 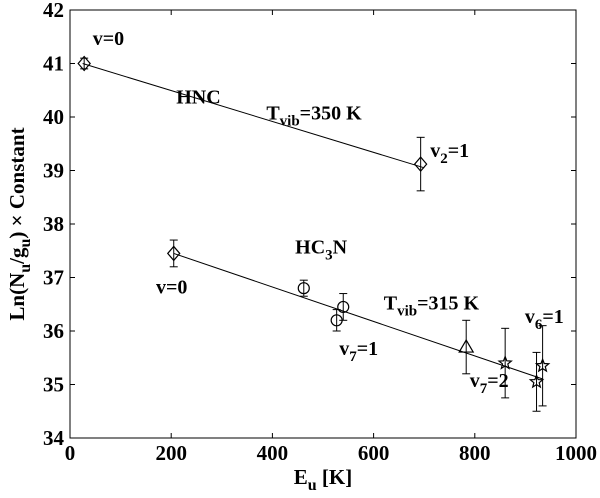 What do you see at coordinates (374, 453) in the screenshot?
I see `x-tick-label: 600` at bounding box center [374, 453].